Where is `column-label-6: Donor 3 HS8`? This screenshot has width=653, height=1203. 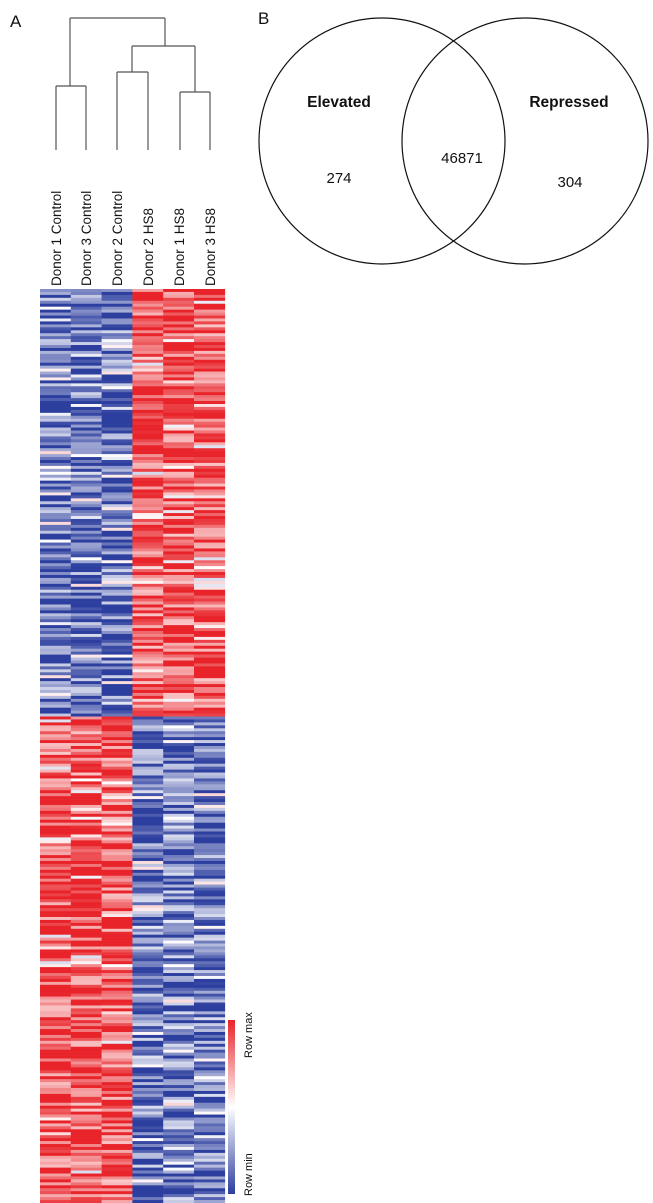 column-label-6: Donor 3 HS8 is located at coordinates (210, 247).